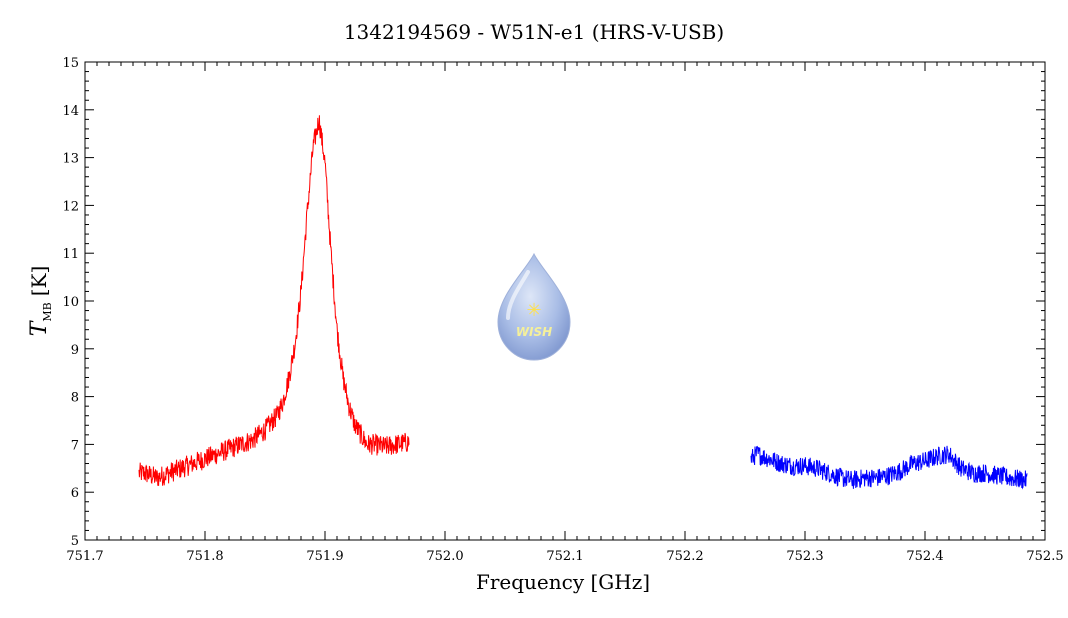 The height and width of the screenshot is (618, 1068). I want to click on x-tick-label: 751.7, so click(84, 556).